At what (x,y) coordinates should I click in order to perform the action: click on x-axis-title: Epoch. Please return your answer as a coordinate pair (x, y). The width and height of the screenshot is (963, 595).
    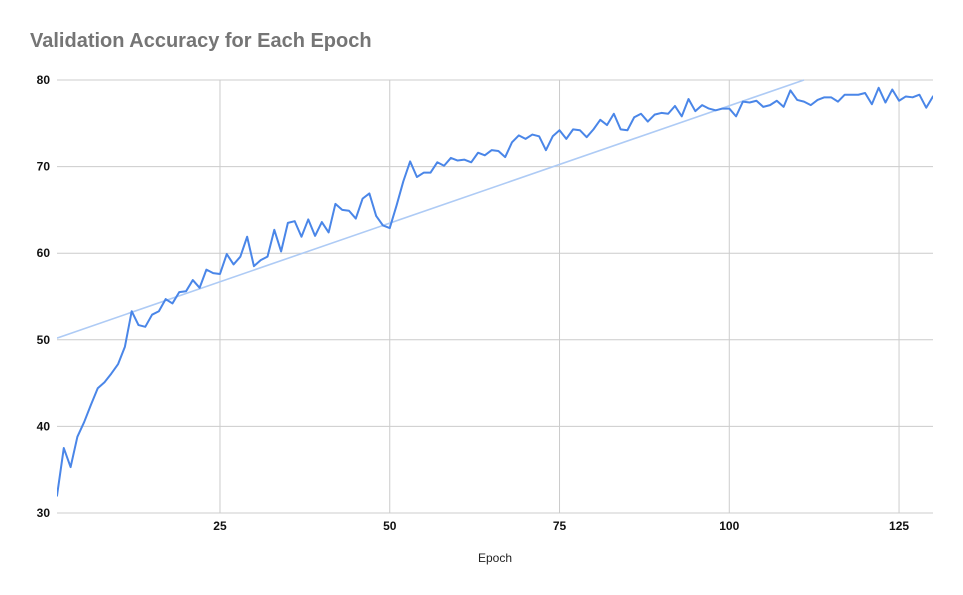
    Looking at the image, I should click on (495, 558).